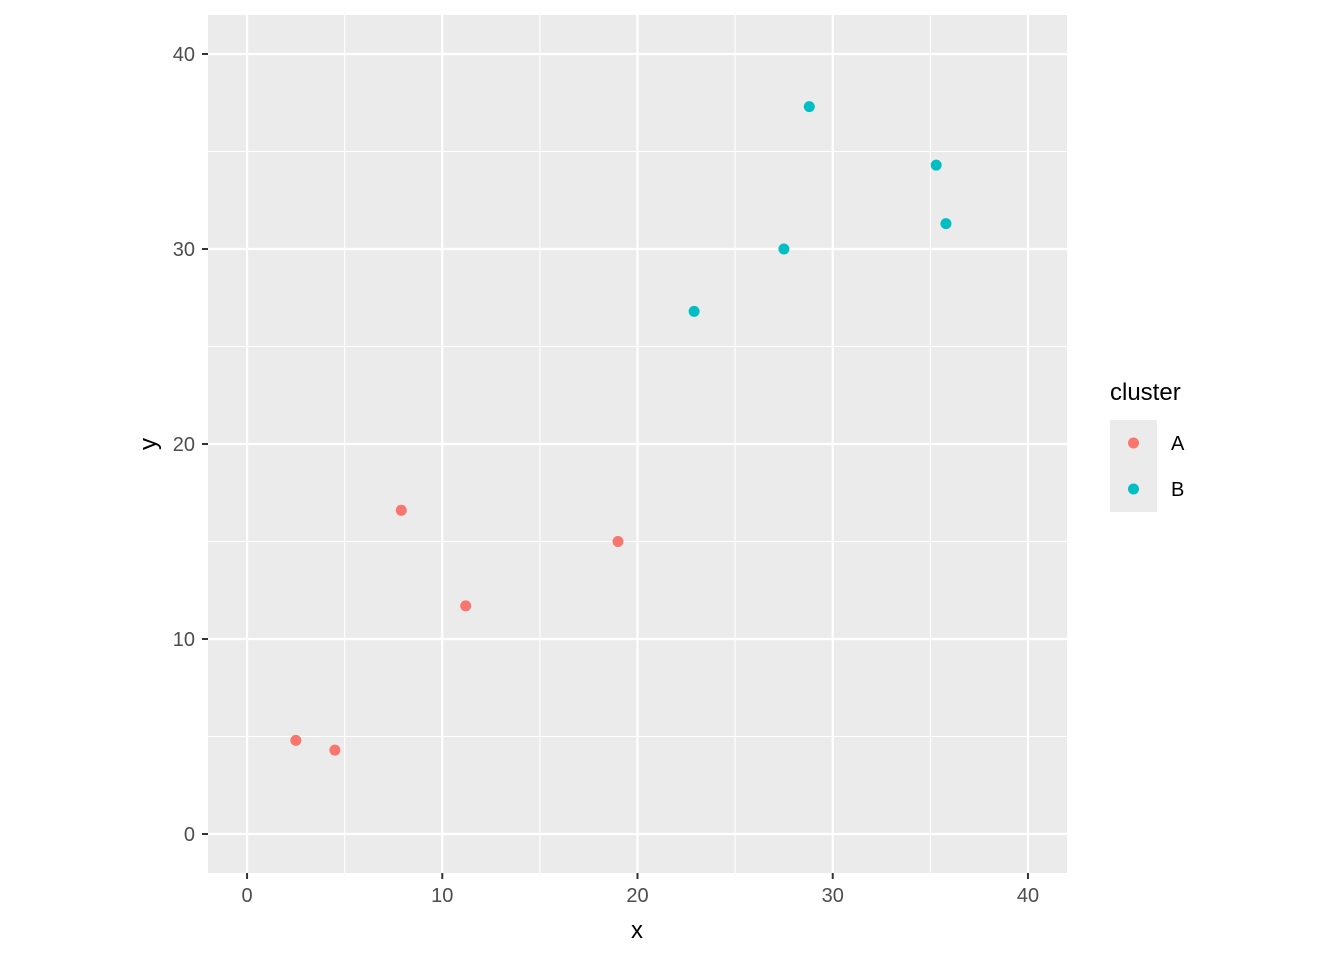 The width and height of the screenshot is (1344, 960). What do you see at coordinates (637, 930) in the screenshot?
I see `x-axis-title: x` at bounding box center [637, 930].